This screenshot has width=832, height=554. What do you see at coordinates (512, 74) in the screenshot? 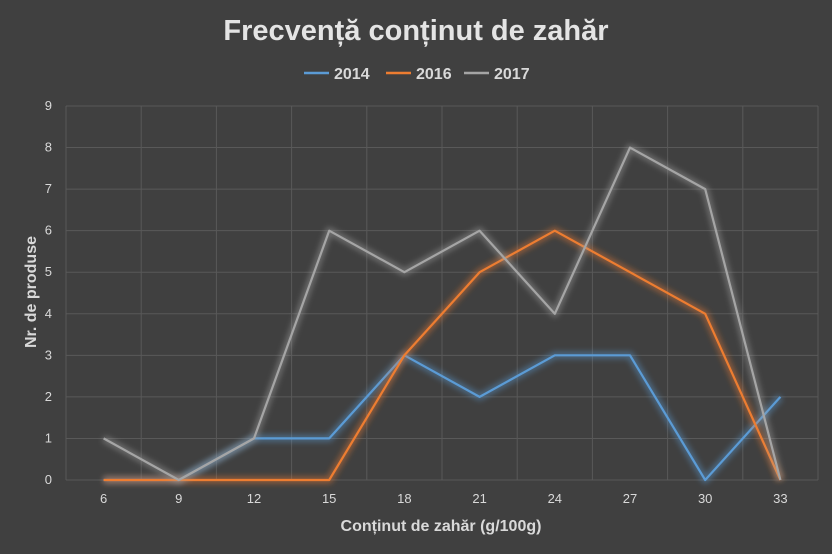
I see `legend-label-2017: 2017` at bounding box center [512, 74].